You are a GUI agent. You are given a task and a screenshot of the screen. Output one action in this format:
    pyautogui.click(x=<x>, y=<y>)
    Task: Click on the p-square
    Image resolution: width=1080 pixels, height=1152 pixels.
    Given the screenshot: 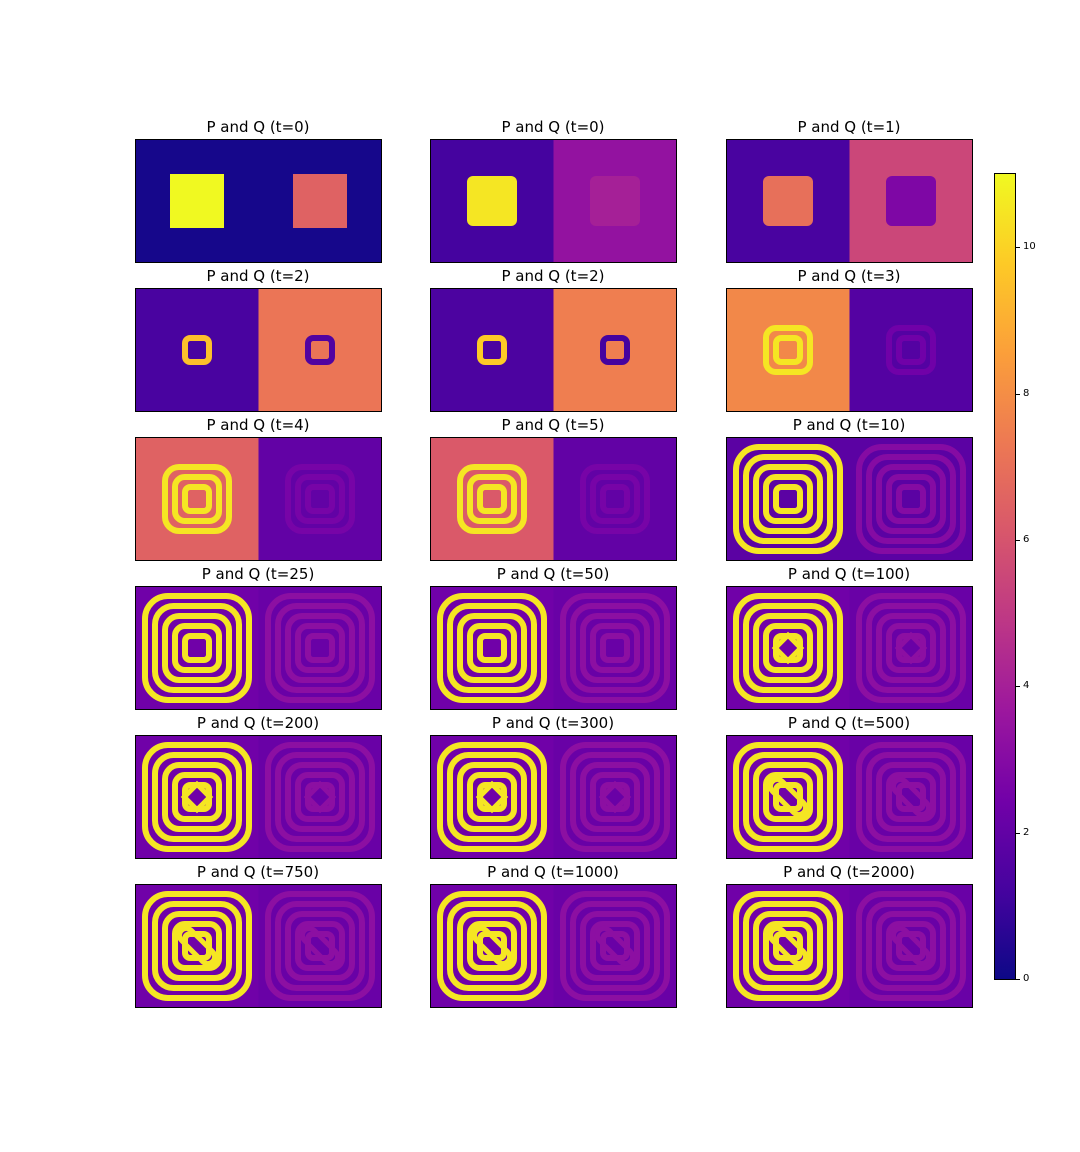 What is the action you would take?
    pyautogui.click(x=492, y=201)
    